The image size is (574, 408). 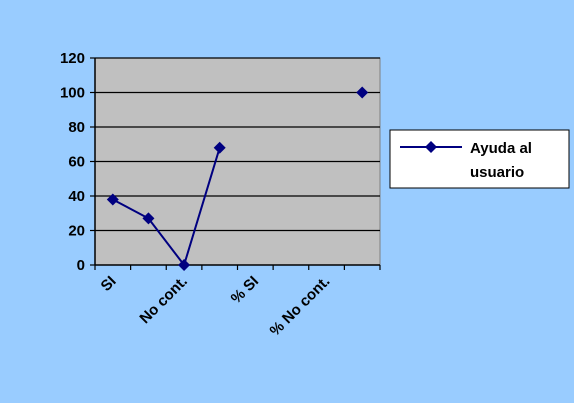 I want to click on legend-series-marker, so click(x=431, y=147).